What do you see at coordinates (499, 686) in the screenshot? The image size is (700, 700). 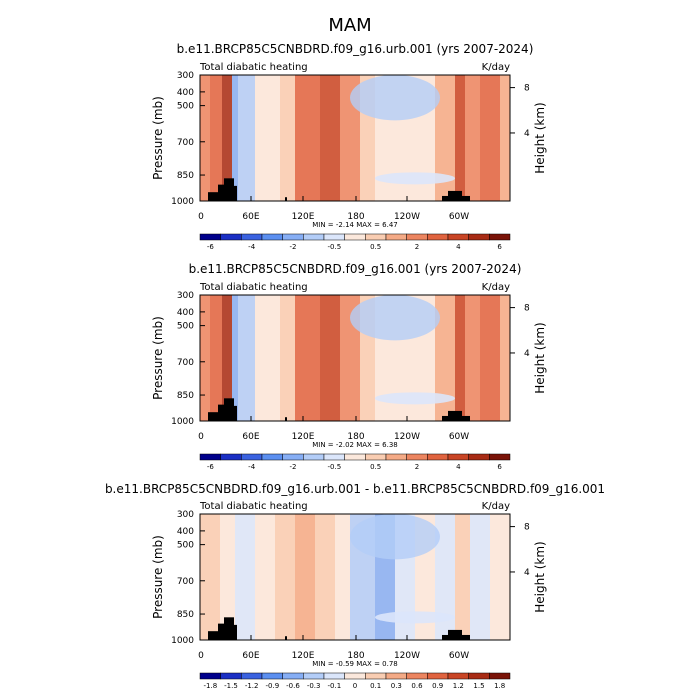 I see `colorbar-label: 1.8` at bounding box center [499, 686].